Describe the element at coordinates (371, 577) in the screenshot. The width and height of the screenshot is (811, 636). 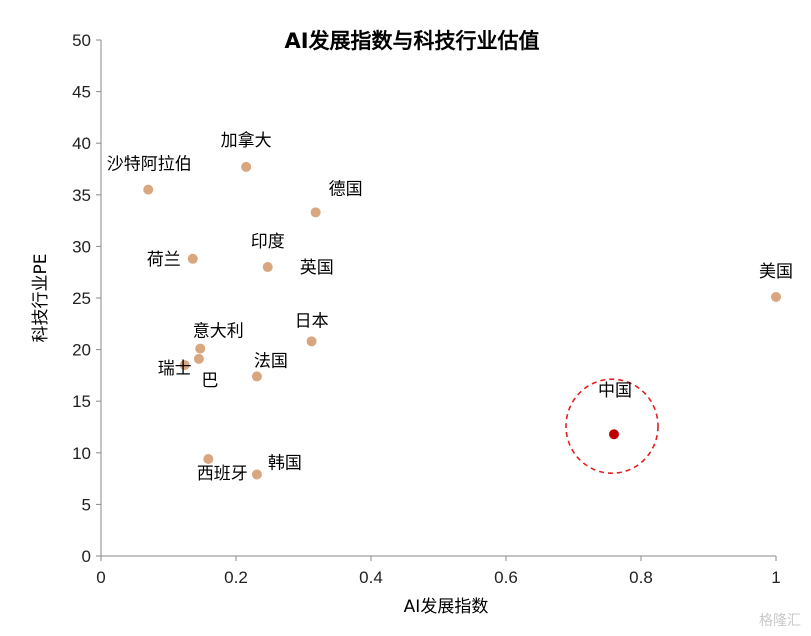
I see `x-tick-label: 0.4` at that location.